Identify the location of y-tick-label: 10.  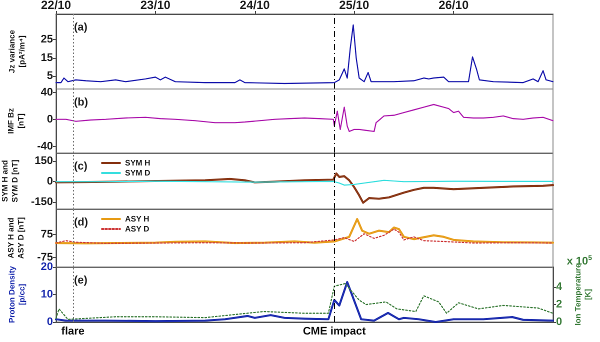
(46, 294).